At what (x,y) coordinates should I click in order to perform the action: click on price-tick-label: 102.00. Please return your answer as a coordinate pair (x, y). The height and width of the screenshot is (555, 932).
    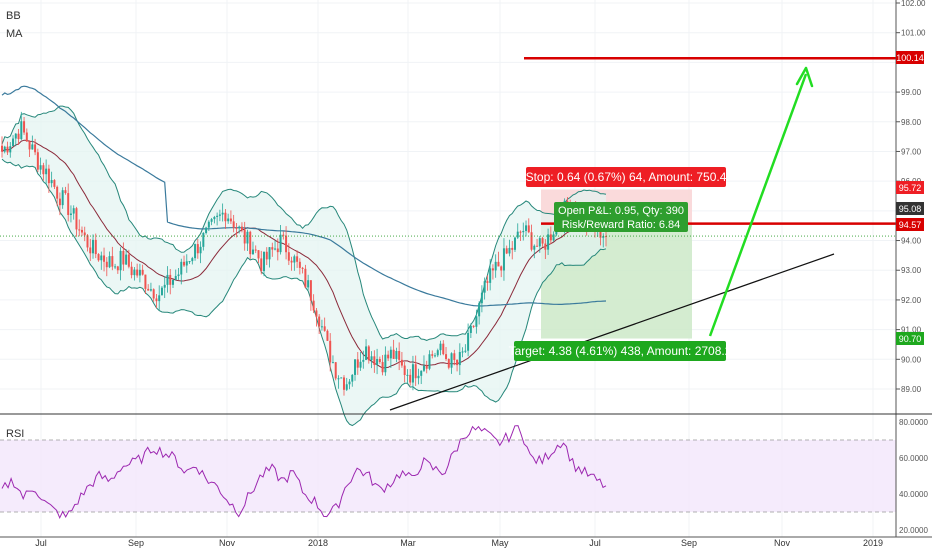
    Looking at the image, I should click on (913, 4).